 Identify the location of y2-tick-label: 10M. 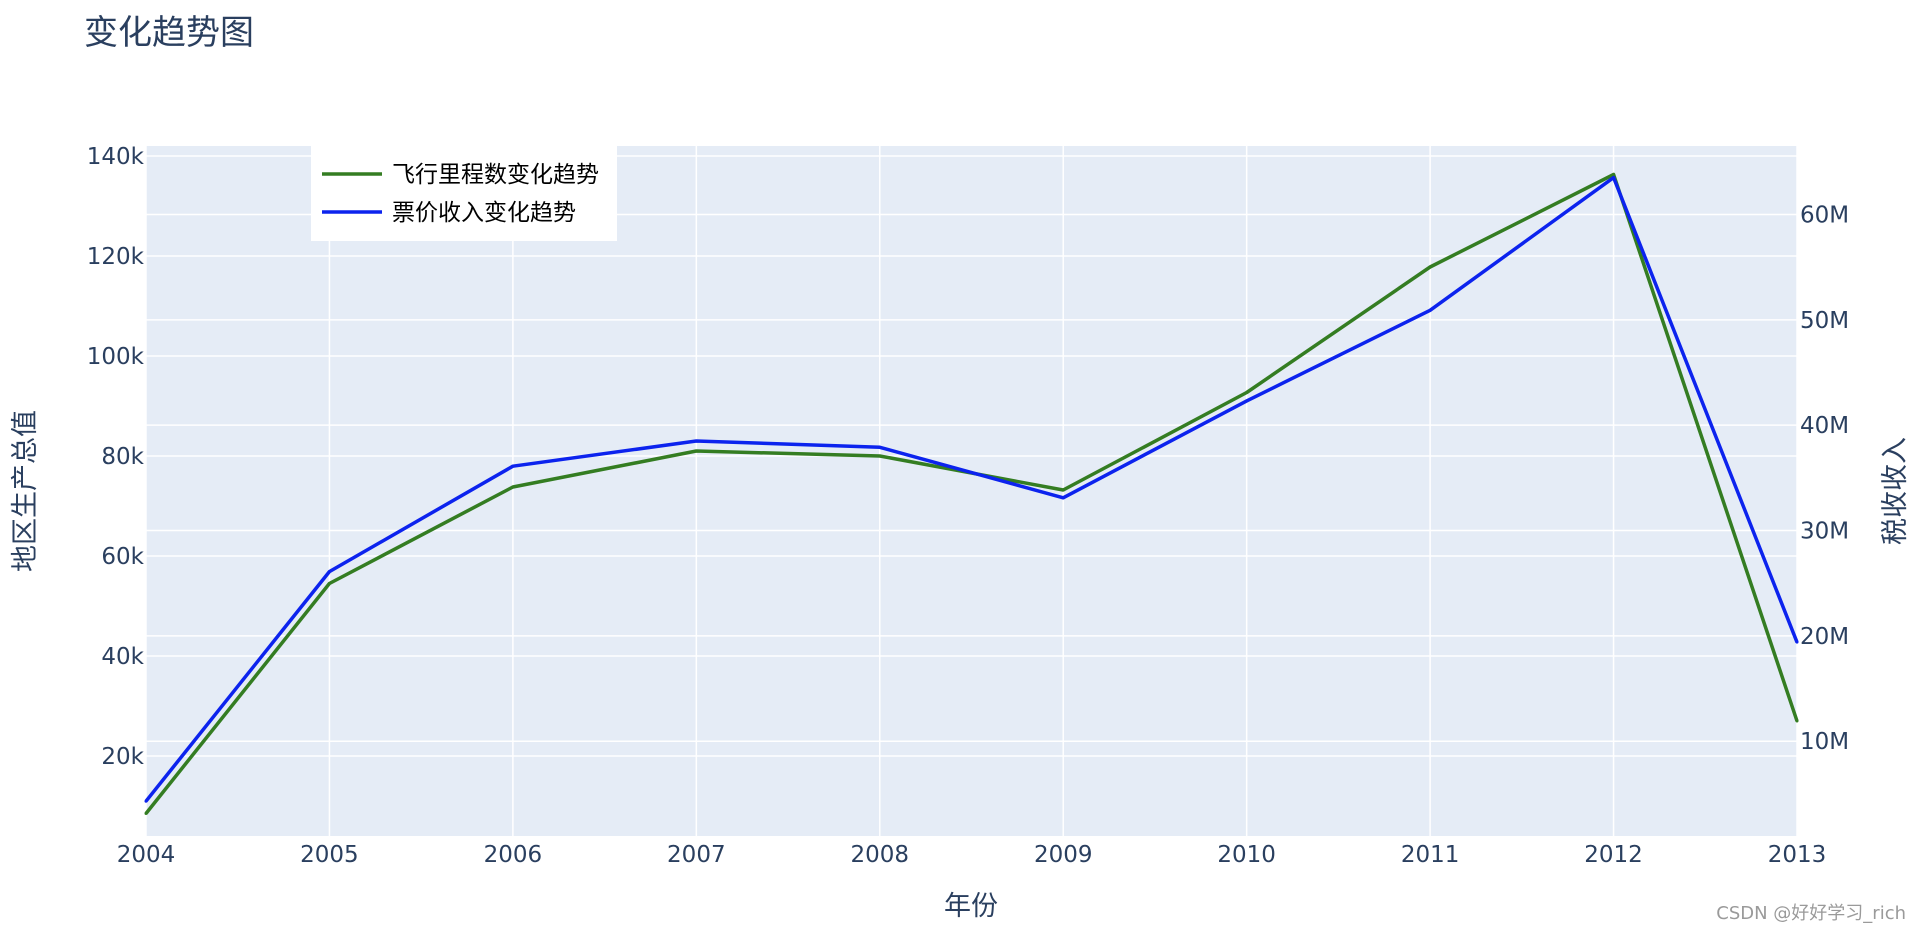
(1824, 742).